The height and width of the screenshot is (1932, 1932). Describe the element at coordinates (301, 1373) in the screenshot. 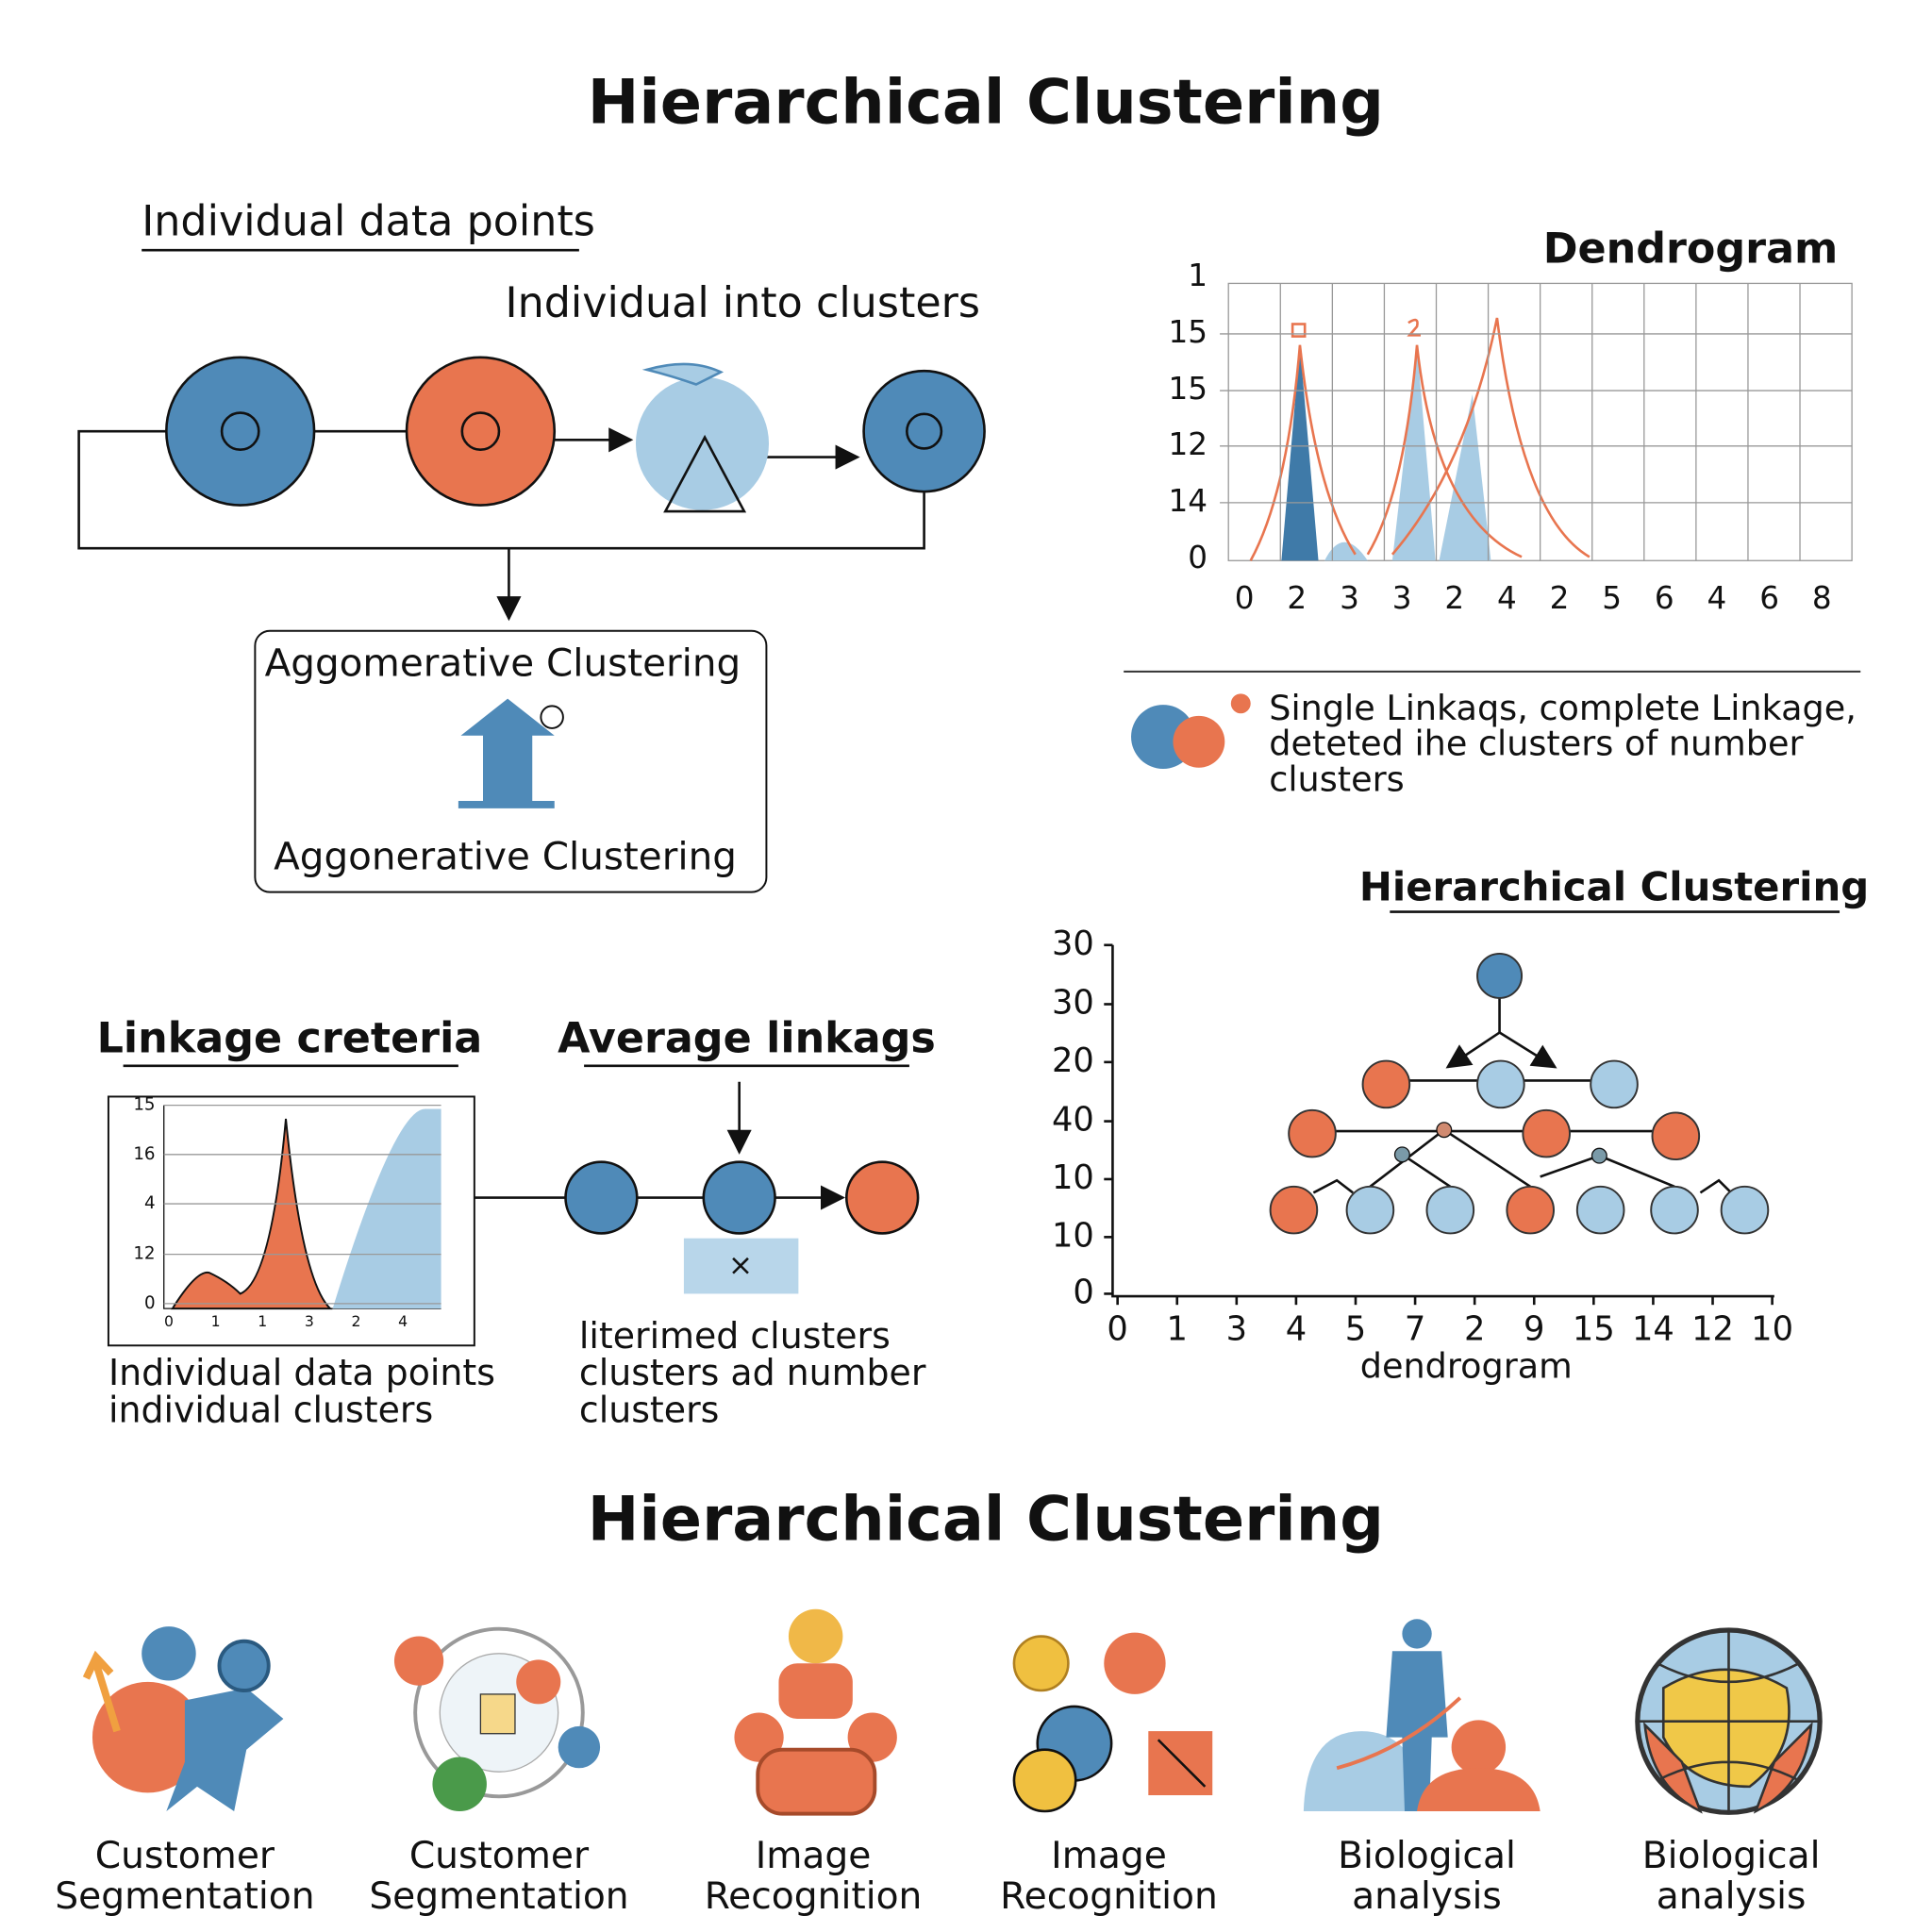

I see `linkage-caption: Individual data points` at that location.